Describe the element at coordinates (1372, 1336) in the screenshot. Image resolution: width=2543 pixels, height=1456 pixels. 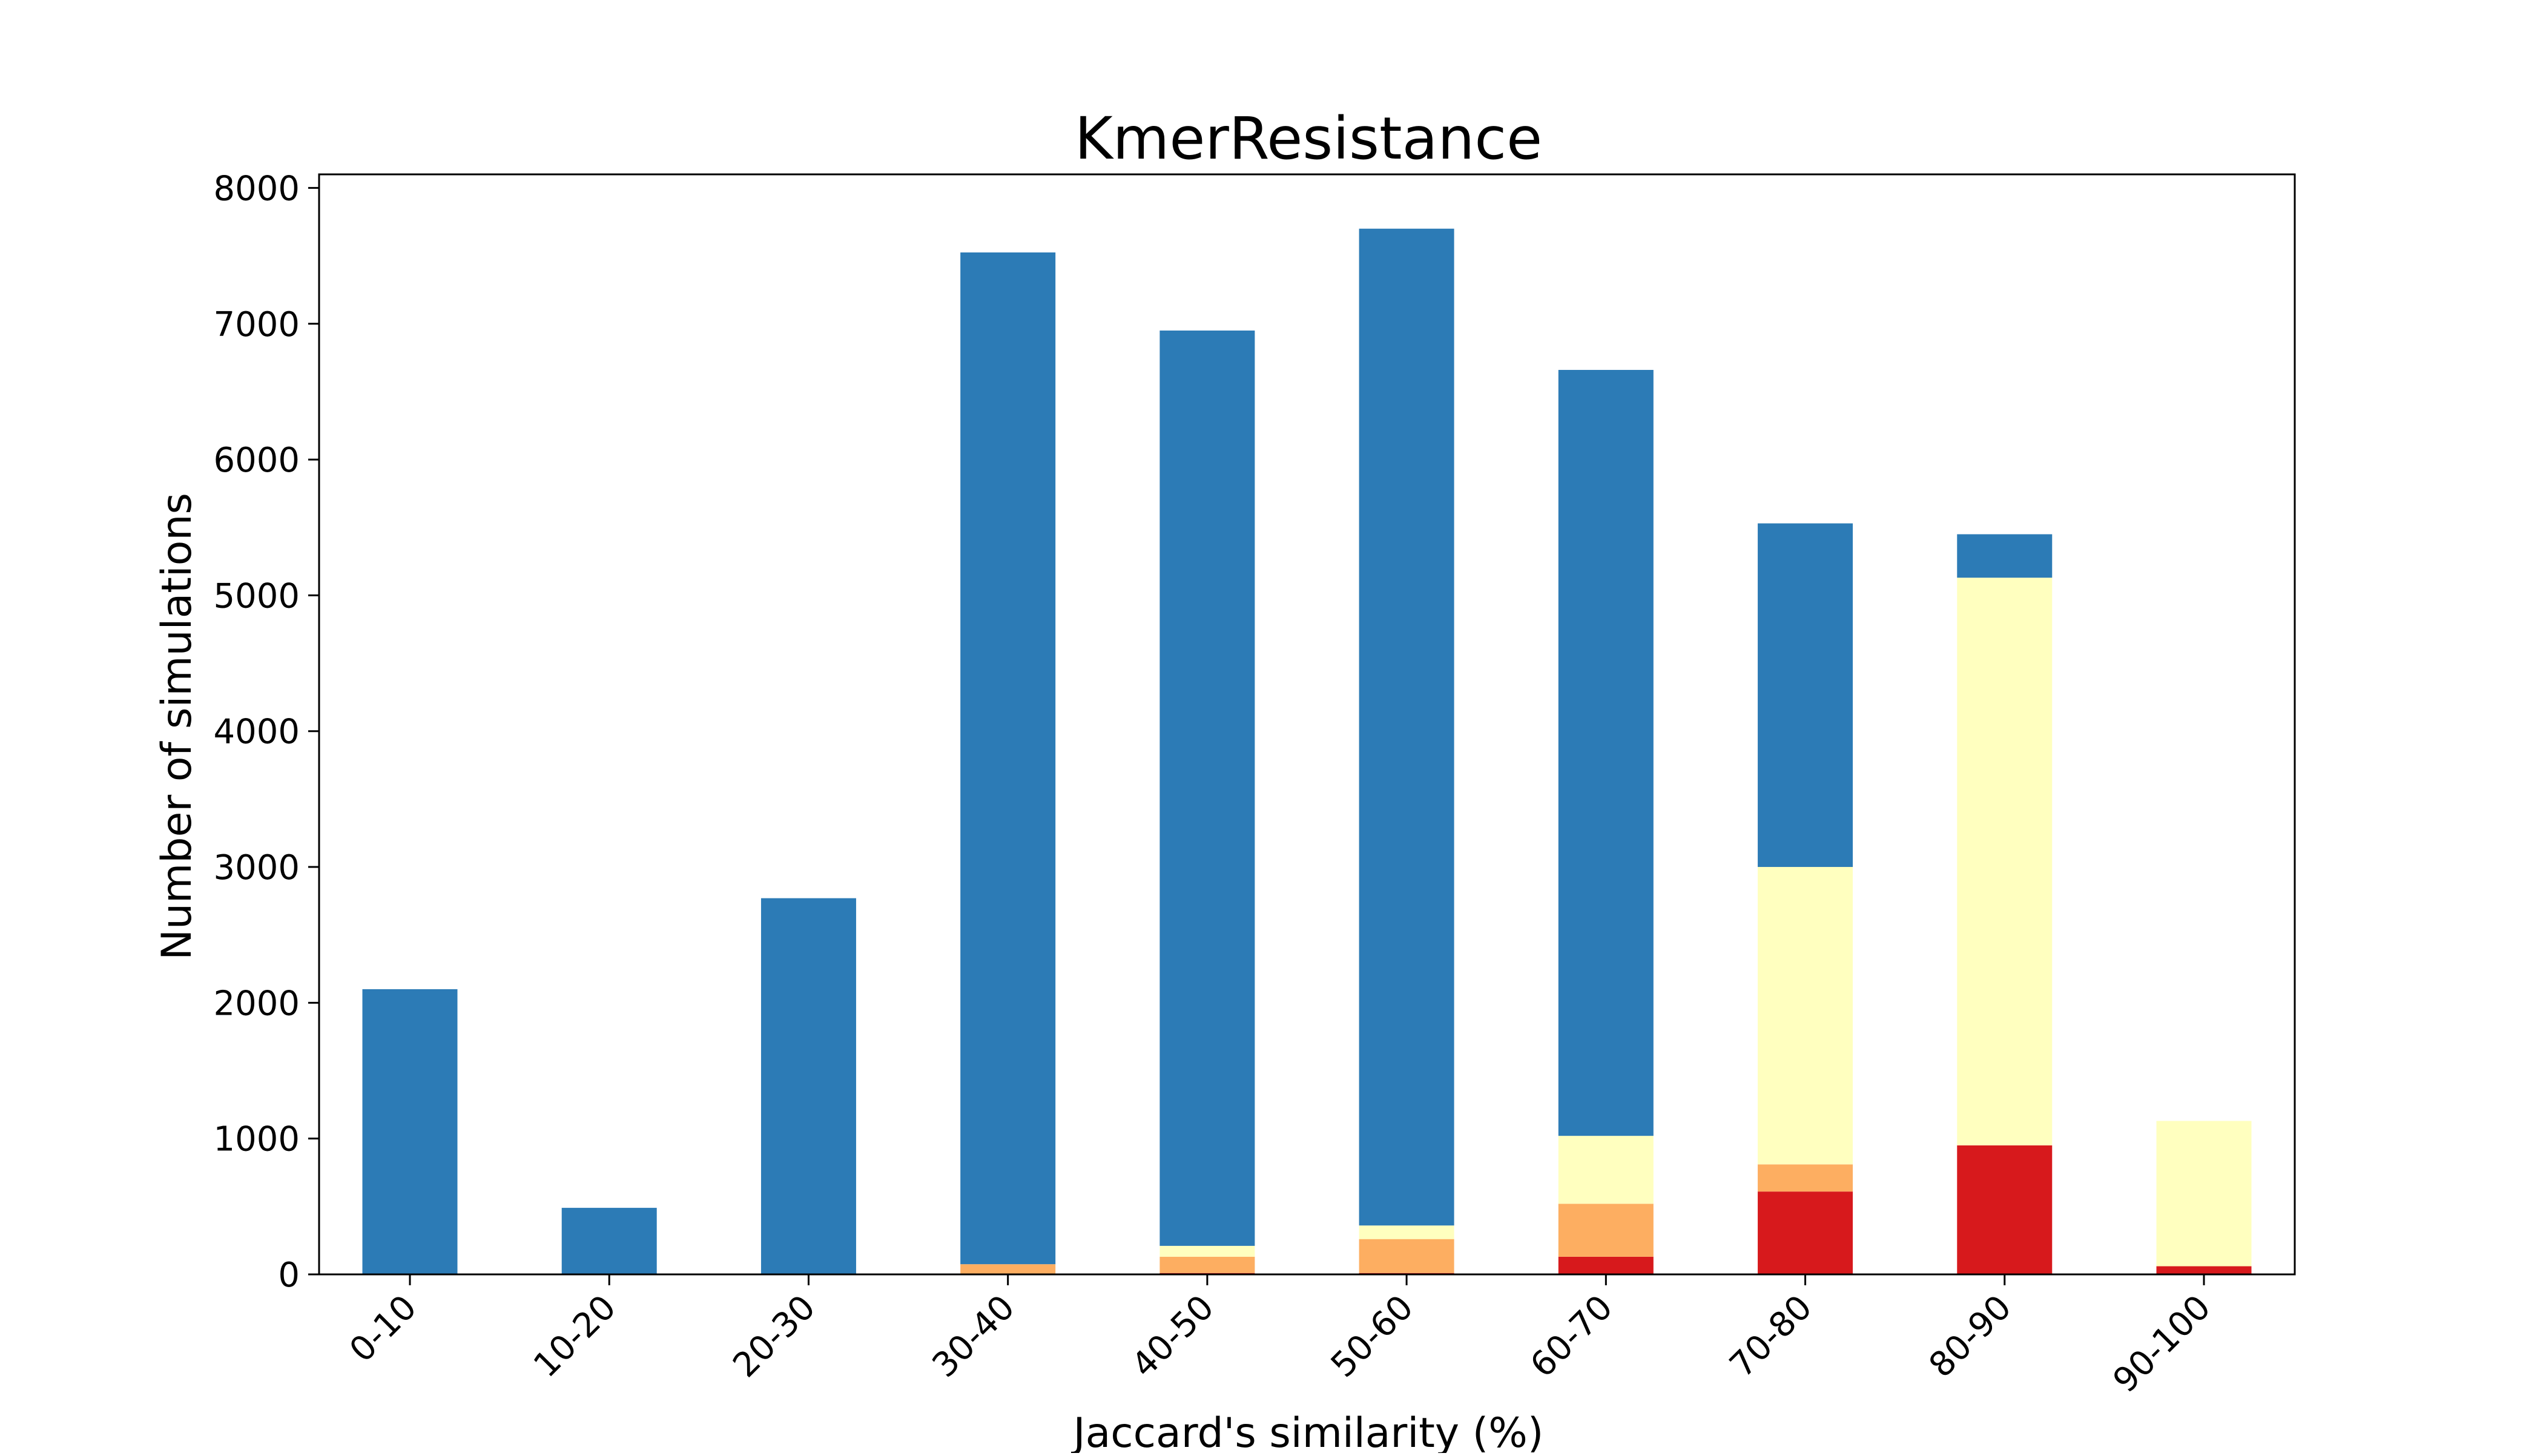
I see `x-tick-label: 50-60` at that location.